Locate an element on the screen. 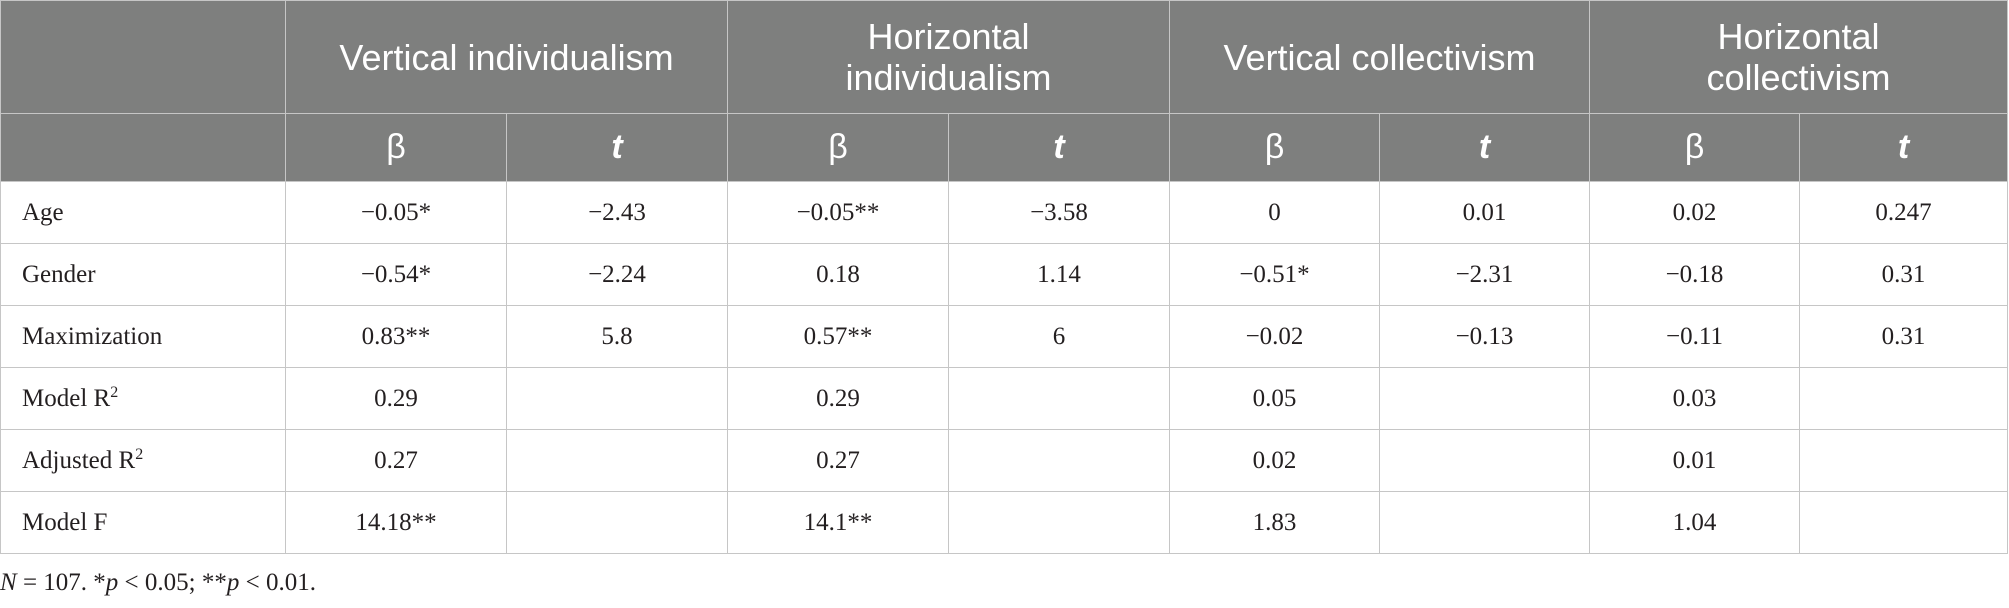  table-cell: 1.83 is located at coordinates (1274, 522).